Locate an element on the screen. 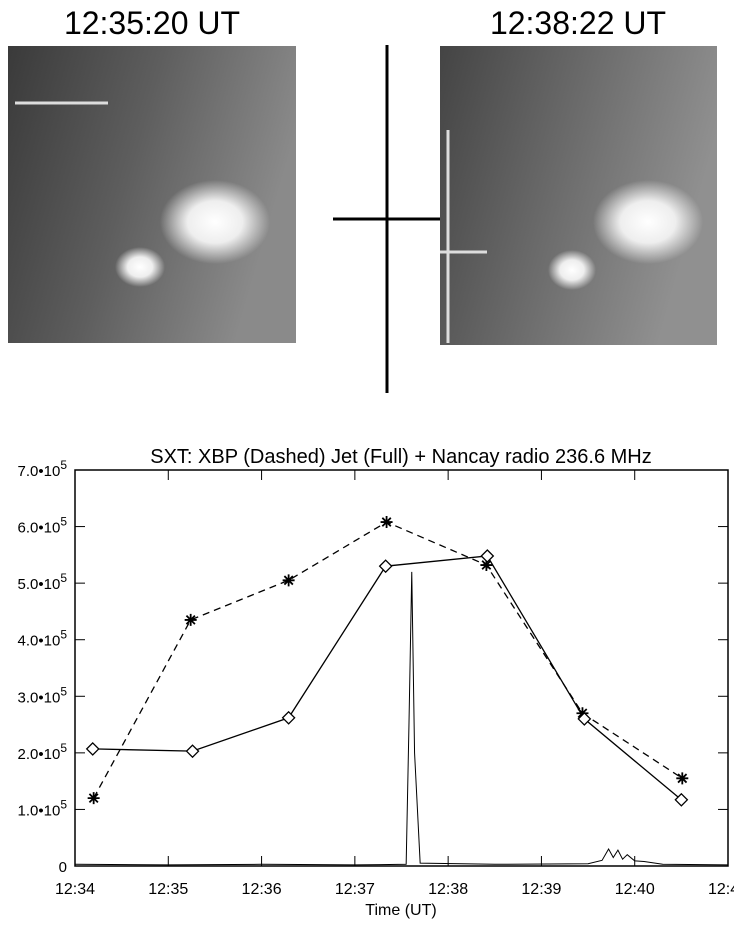  y-tick-label: 2.0•105 is located at coordinates (43, 752).